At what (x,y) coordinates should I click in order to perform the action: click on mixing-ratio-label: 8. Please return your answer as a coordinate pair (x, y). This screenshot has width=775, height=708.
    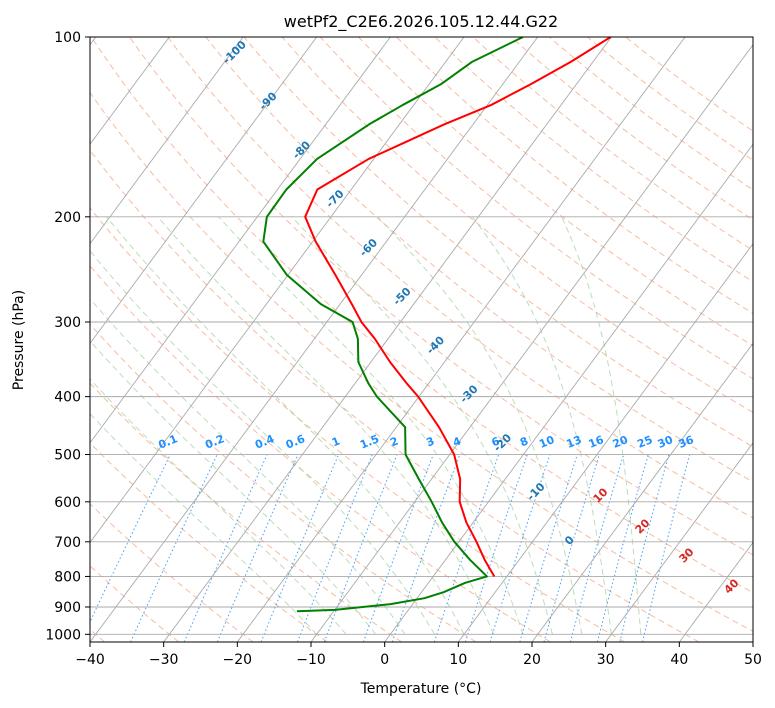
    Looking at the image, I should click on (524, 442).